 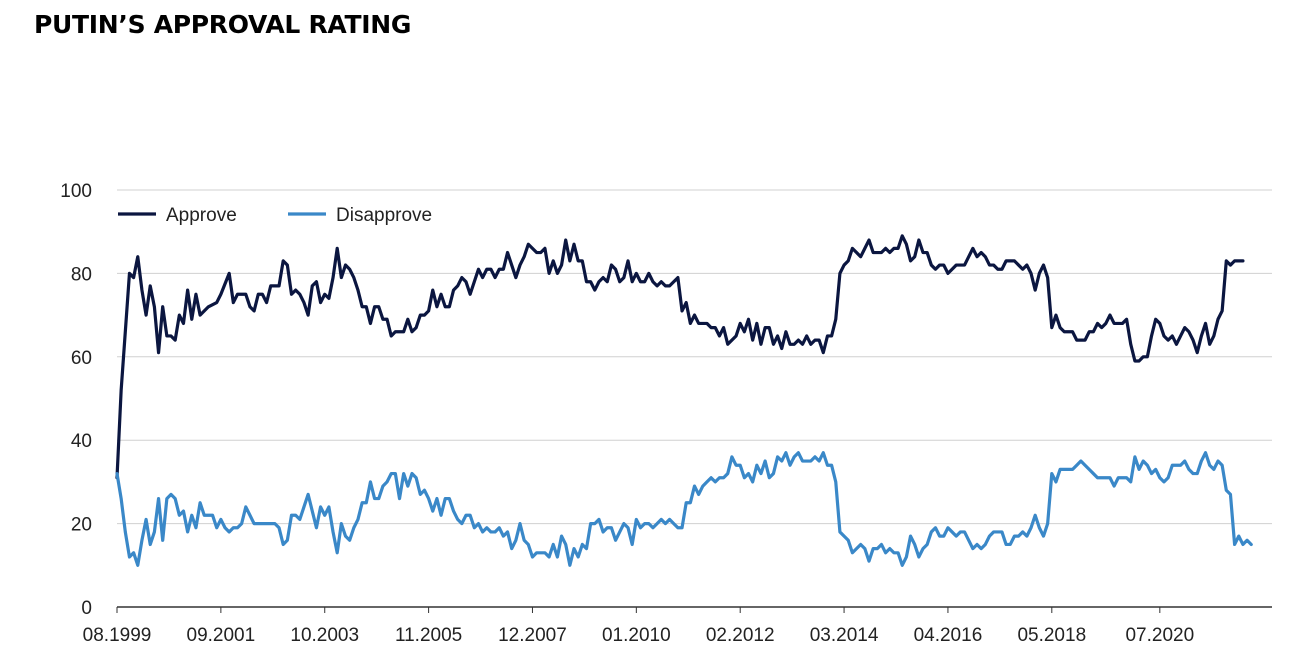 I want to click on x-tick-label: 12.2007, so click(x=532, y=635).